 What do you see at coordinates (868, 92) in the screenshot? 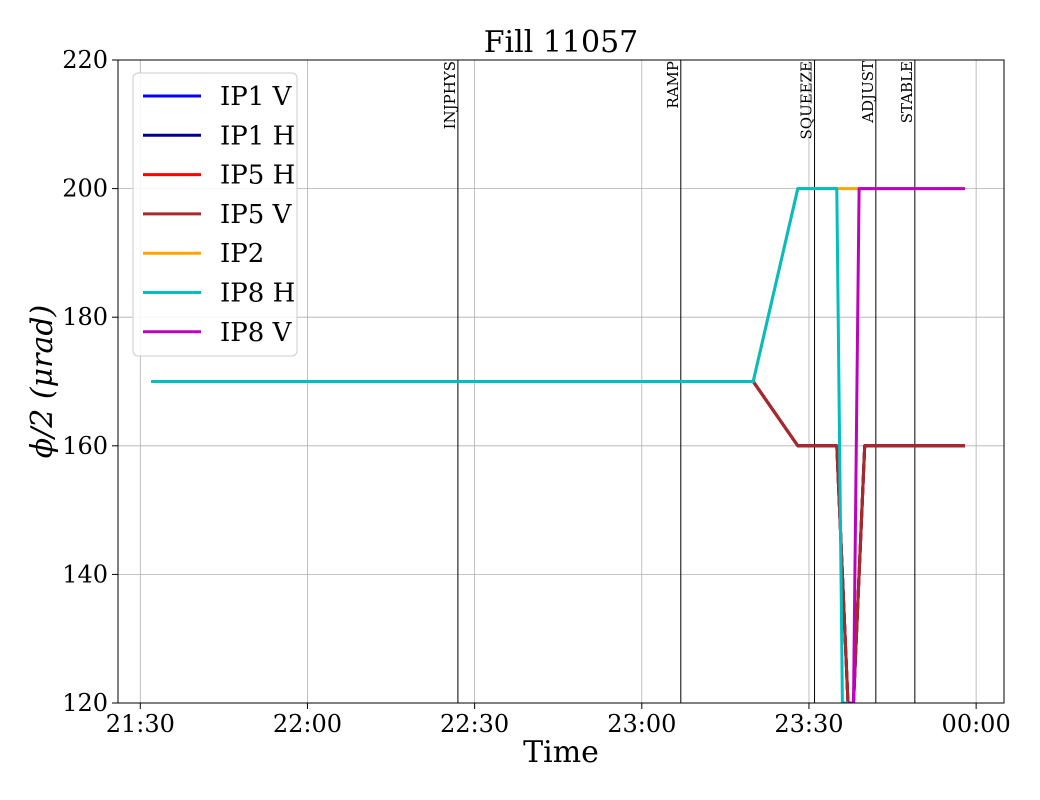
I see `phase-marker-label: ADJUST` at bounding box center [868, 92].